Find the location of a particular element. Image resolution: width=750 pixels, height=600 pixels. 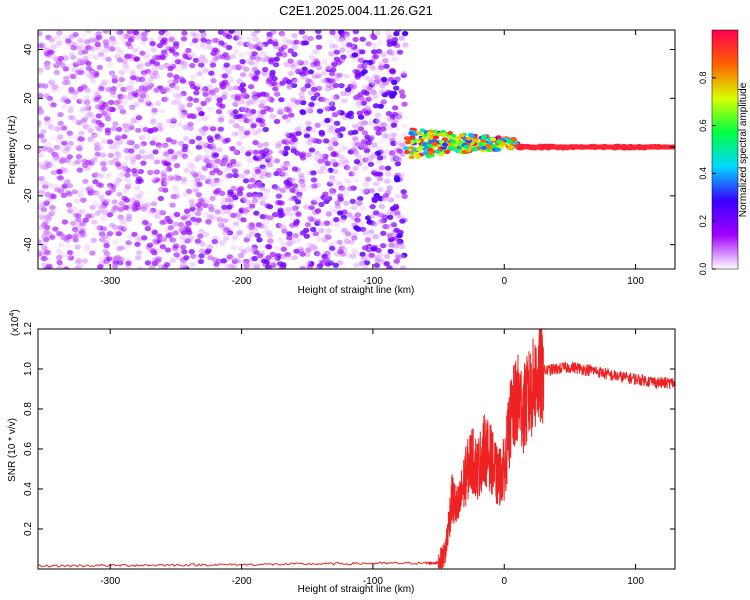

colorbar-label: Normalized spectral amplitude is located at coordinates (743, 149).